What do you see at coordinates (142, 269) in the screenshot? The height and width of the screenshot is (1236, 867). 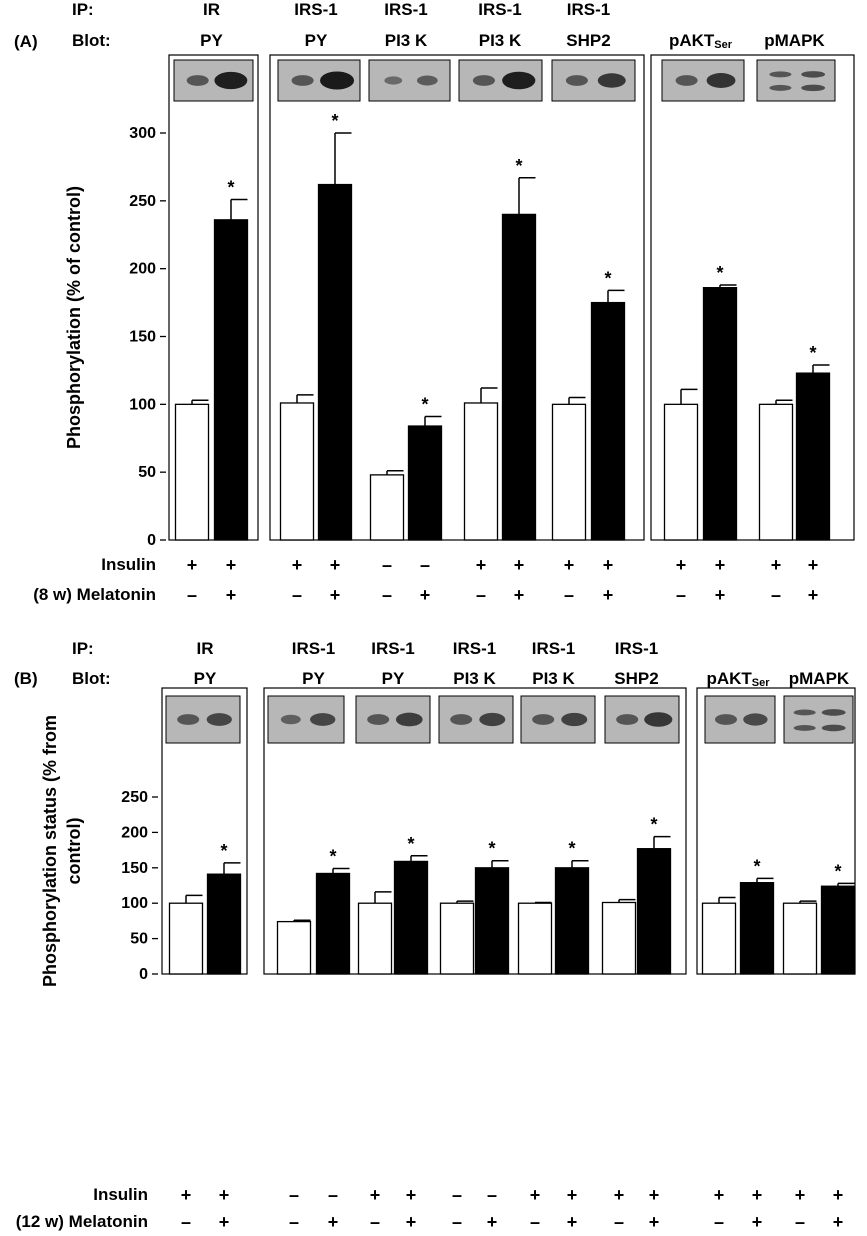 I see `y-tick-label: 200` at bounding box center [142, 269].